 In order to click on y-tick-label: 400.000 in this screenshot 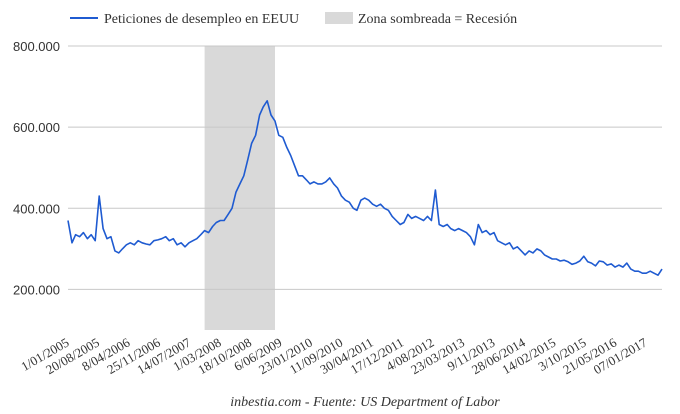, I will do `click(36, 208)`.